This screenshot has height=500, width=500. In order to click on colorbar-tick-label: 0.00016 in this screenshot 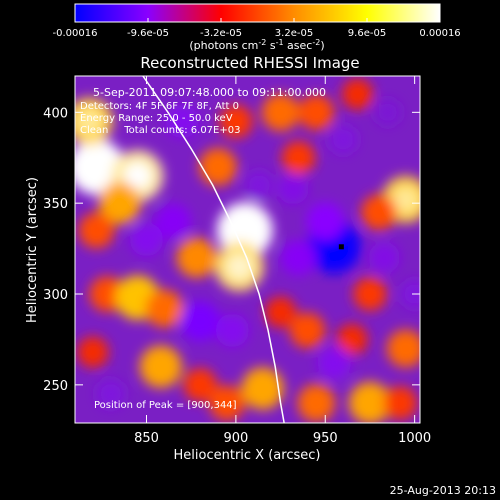, I will do `click(439, 33)`.